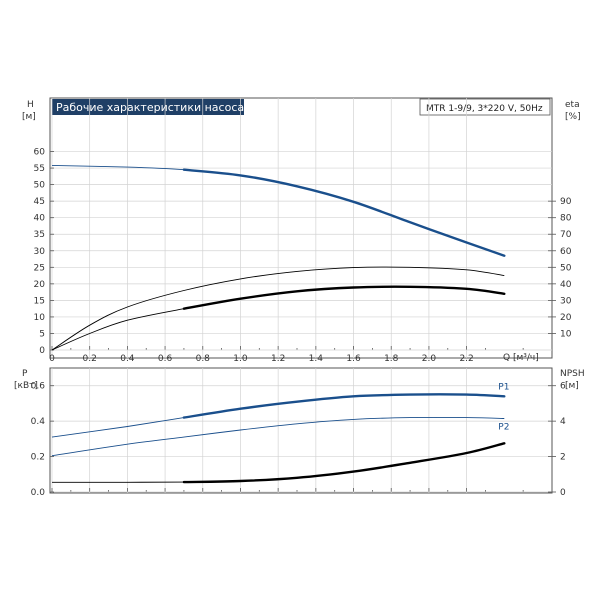 Image resolution: width=600 pixels, height=600 pixels. I want to click on chart-title: Рабочие характеристики насоса, so click(150, 107).